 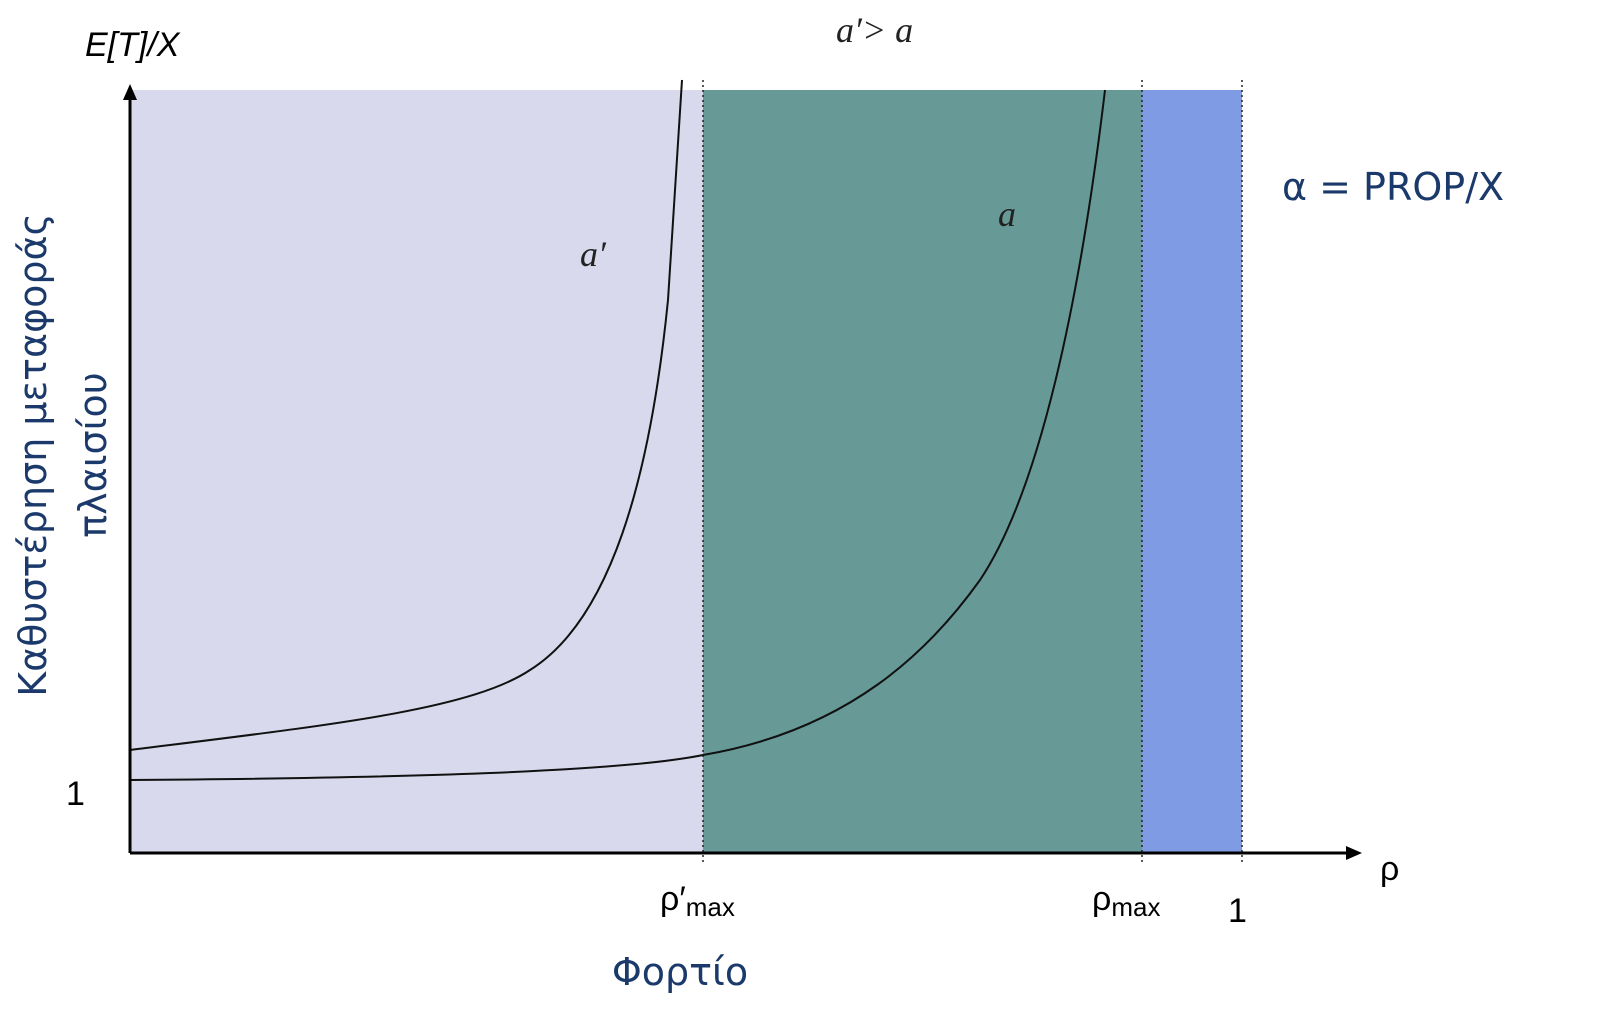 I want to click on marker-symbol: ρ′, so click(x=673, y=899).